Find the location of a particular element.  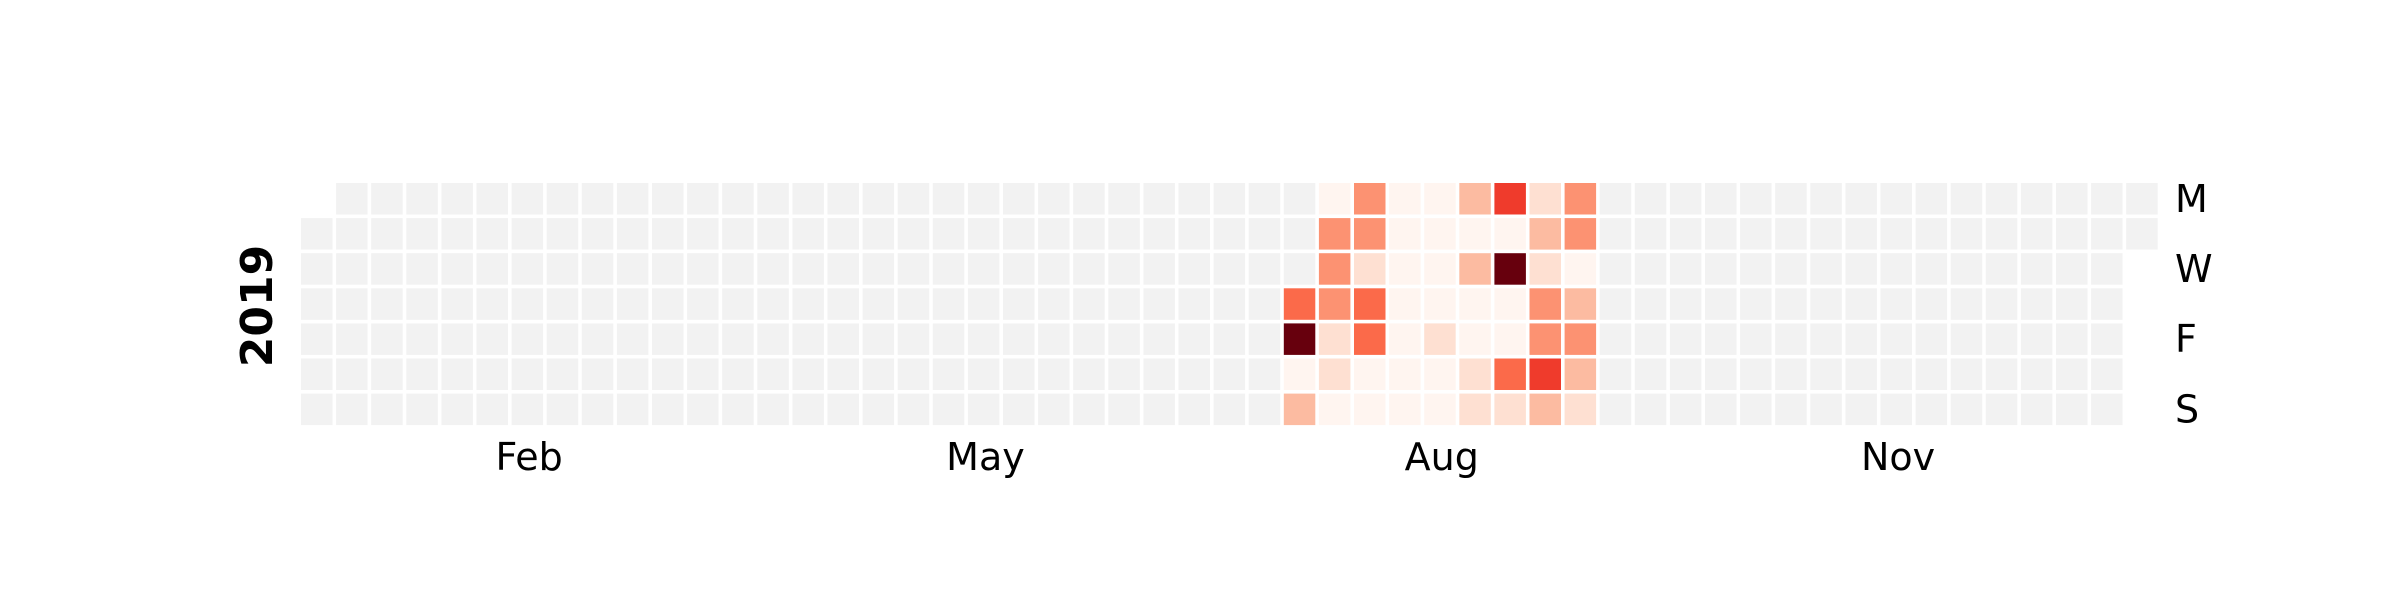

month-tick-label: Aug is located at coordinates (1442, 457).